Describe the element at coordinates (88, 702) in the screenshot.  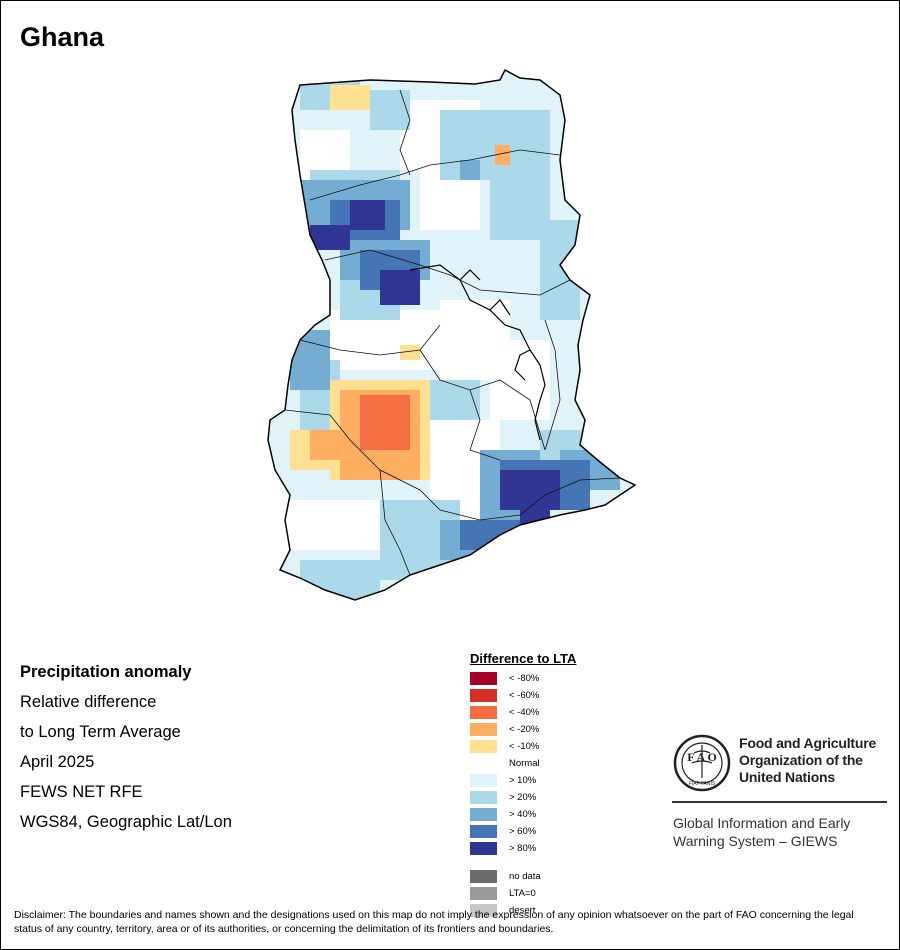
I see `info-line: Relative difference` at that location.